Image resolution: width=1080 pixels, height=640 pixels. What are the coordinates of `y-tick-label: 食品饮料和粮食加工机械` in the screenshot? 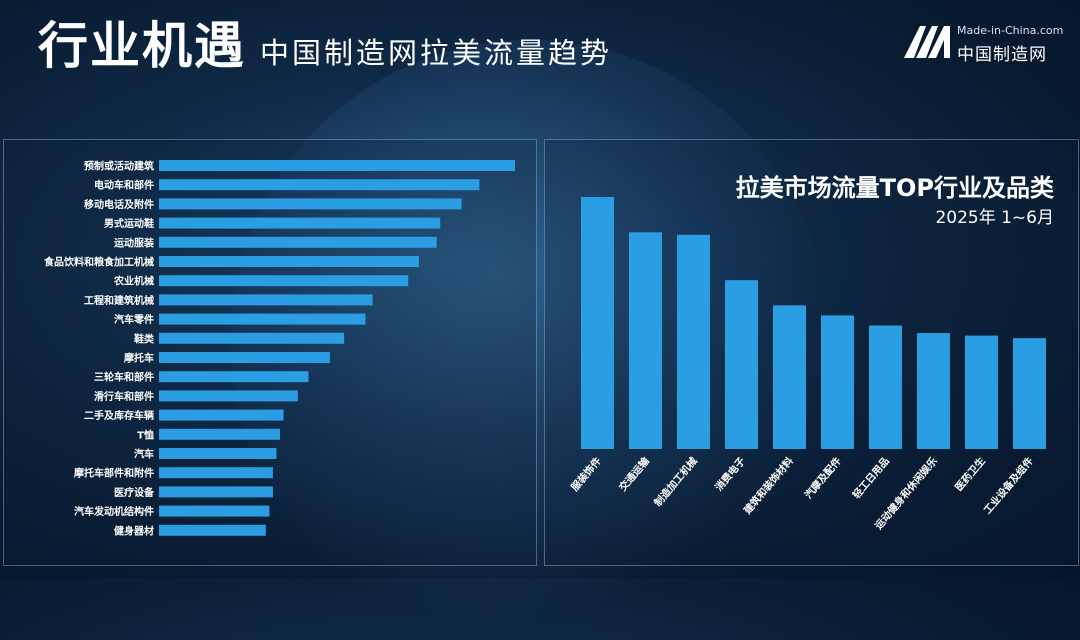 It's located at (98, 262).